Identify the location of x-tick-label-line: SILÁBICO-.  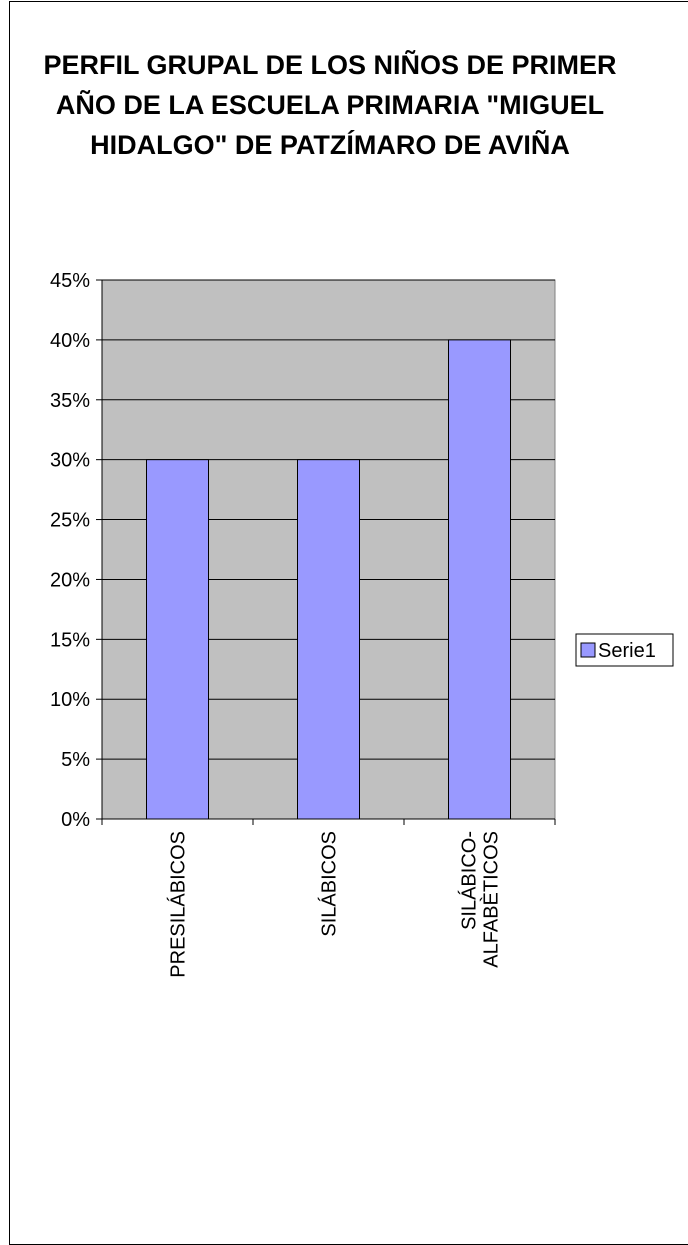
(469, 880).